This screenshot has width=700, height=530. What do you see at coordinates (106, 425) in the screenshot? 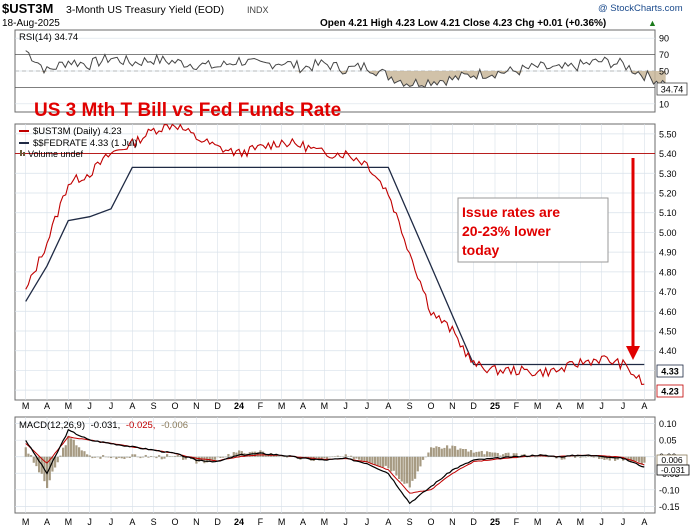
I see `macd-legend-macd: -0.031,` at bounding box center [106, 425].